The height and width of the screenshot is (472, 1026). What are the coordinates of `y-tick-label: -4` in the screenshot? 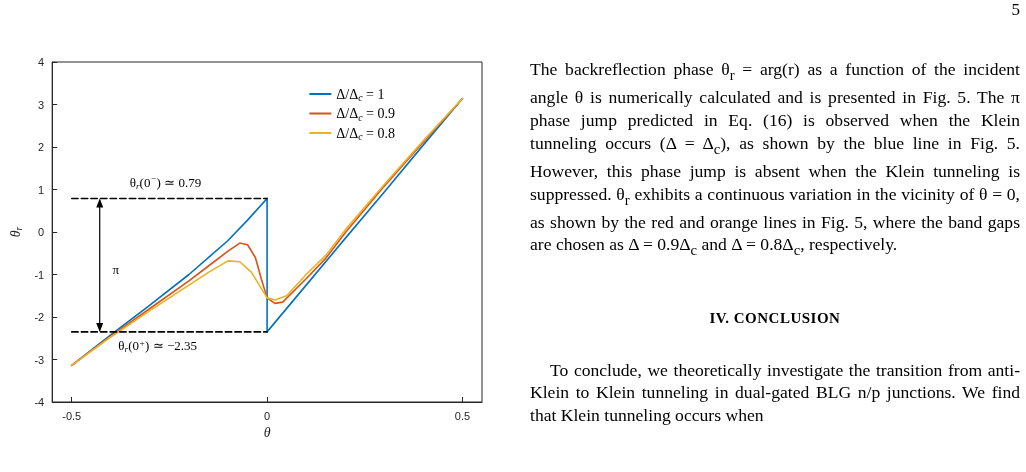 It's located at (39, 402).